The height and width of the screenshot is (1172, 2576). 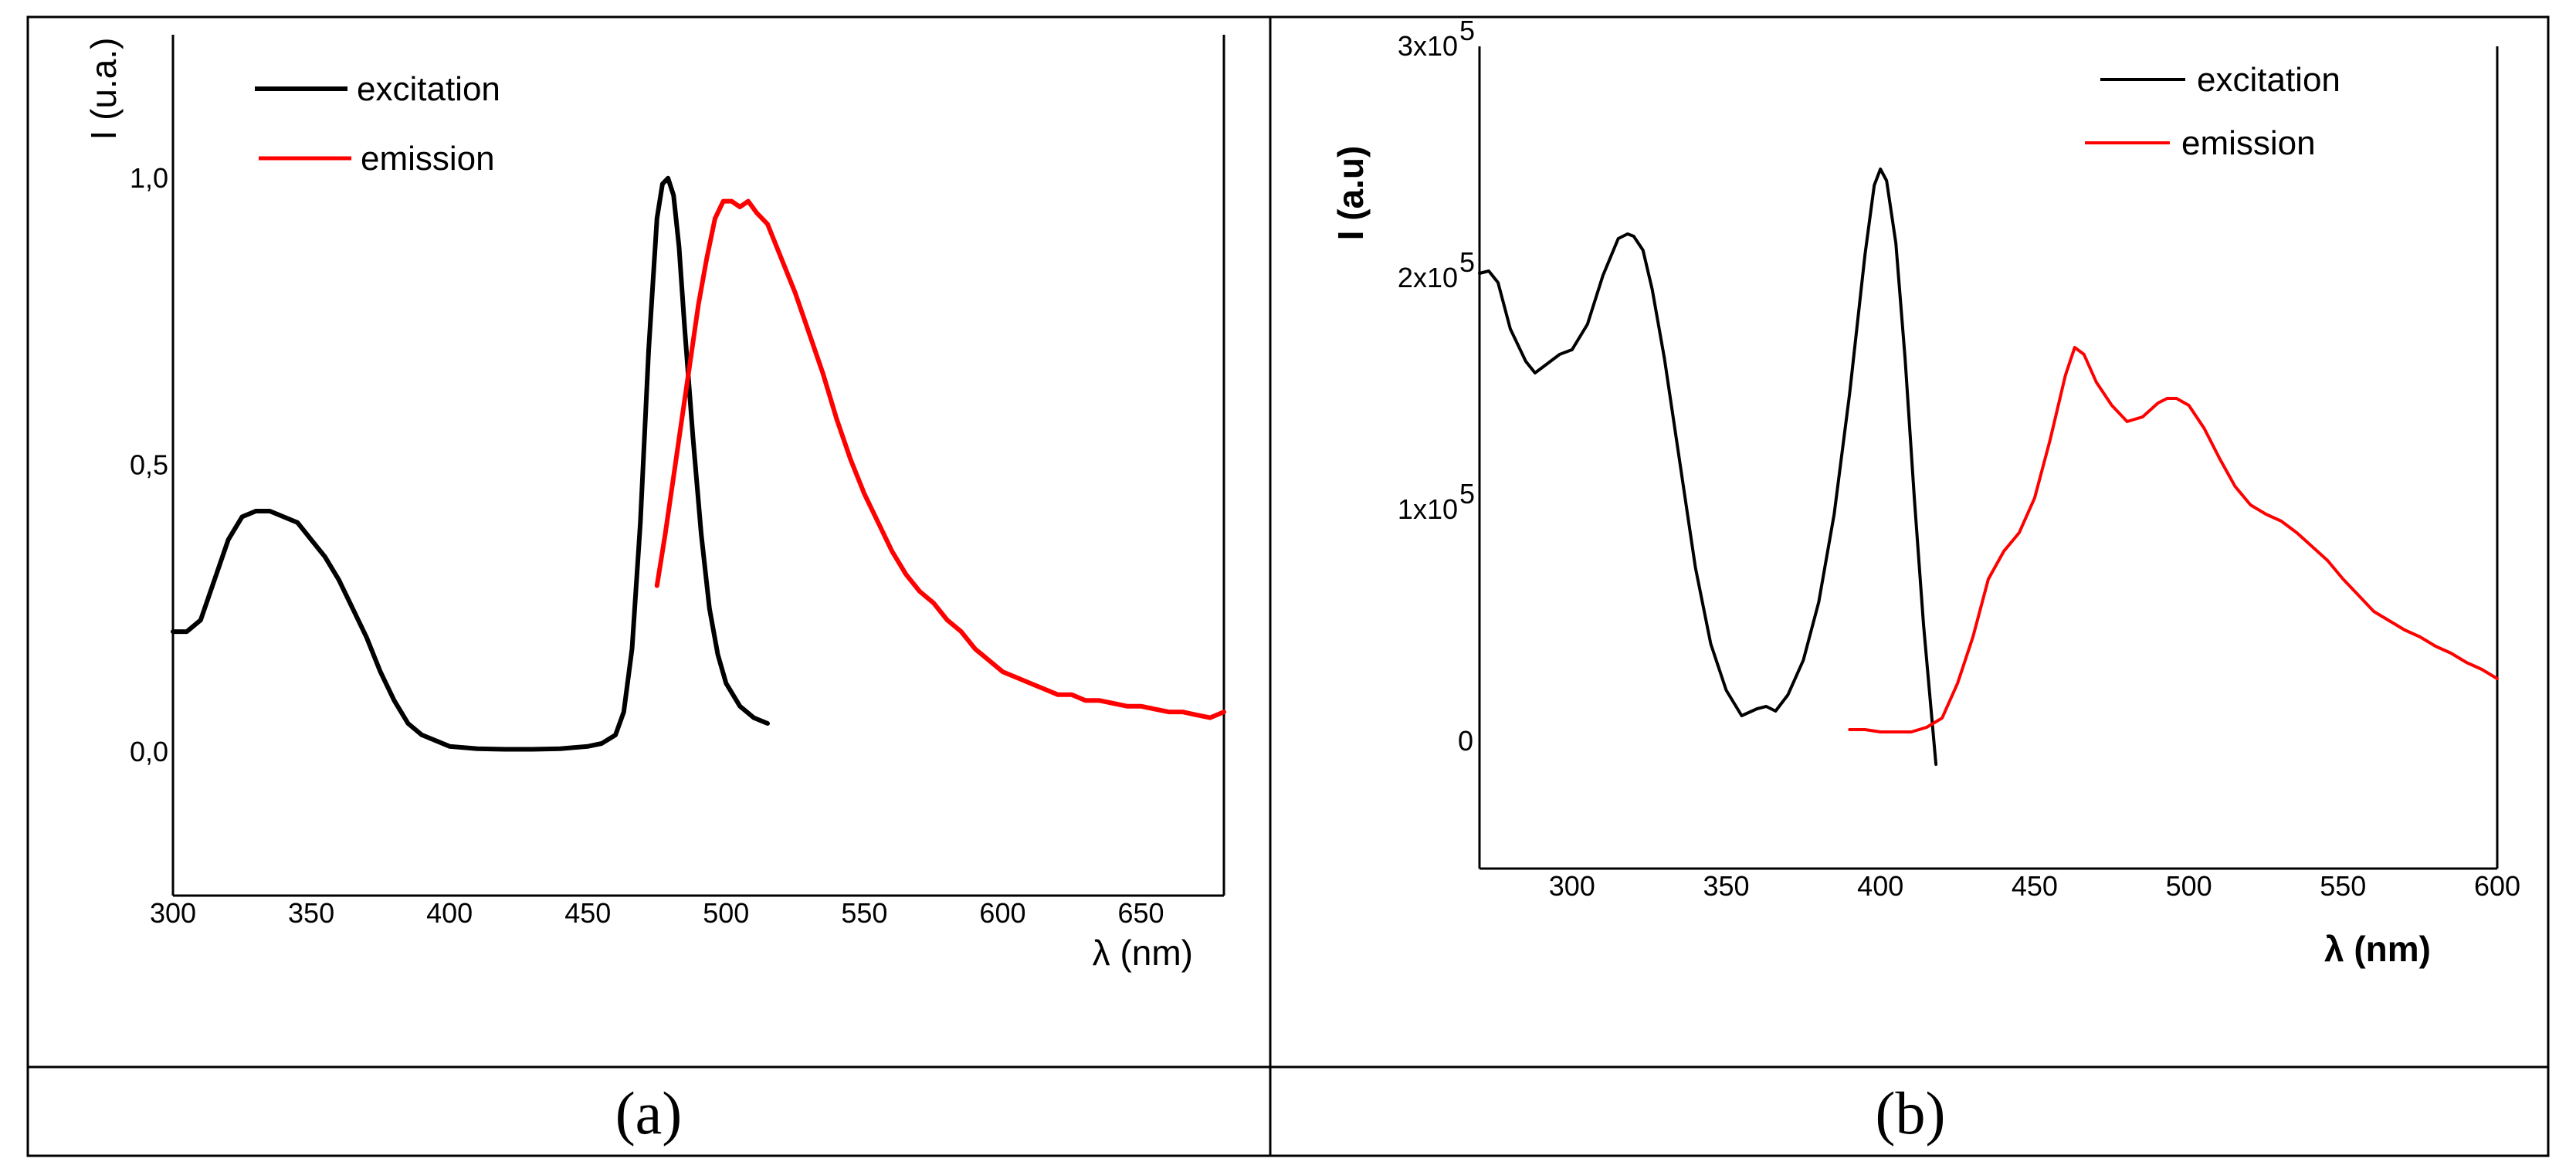 I want to click on plot-b-x-tick-label: 300, so click(x=1572, y=886).